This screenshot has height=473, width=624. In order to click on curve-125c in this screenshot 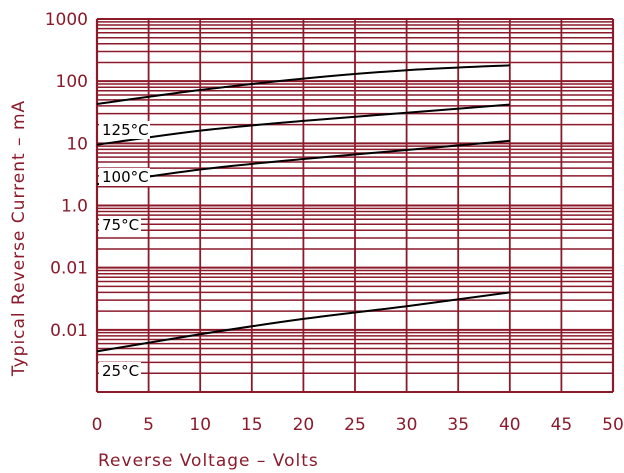, I will do `click(303, 84)`.